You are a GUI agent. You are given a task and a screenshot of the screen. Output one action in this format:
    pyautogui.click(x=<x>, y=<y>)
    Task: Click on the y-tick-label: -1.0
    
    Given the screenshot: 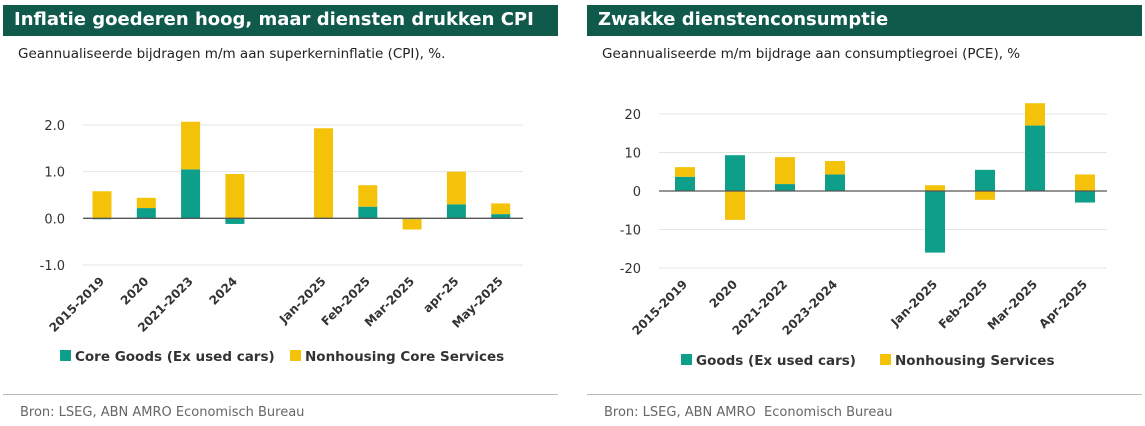 What is the action you would take?
    pyautogui.click(x=52, y=266)
    